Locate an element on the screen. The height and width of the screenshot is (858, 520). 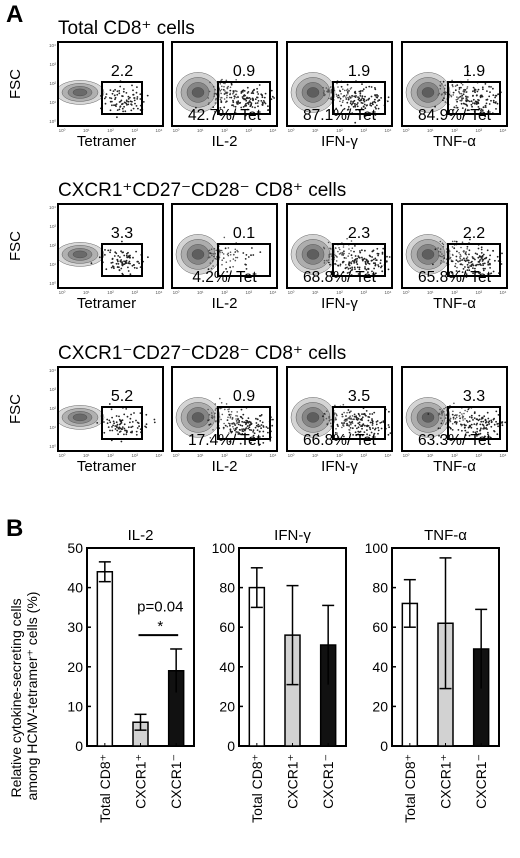
gate-box is located at coordinates (122, 98).